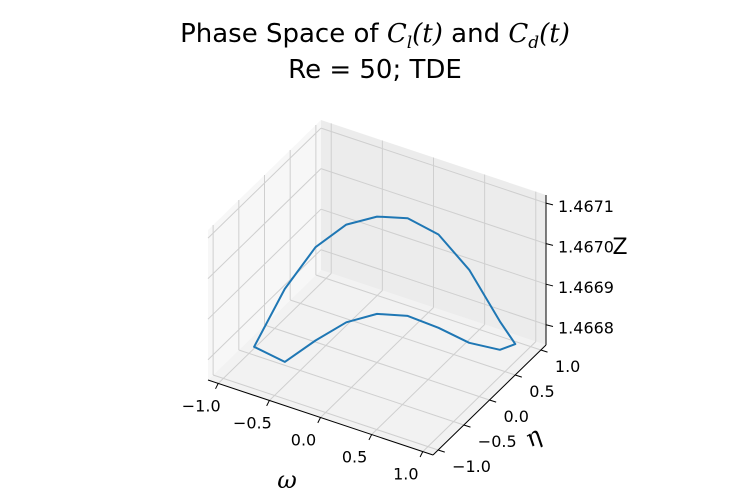 Image resolution: width=750 pixels, height=500 pixels. Describe the element at coordinates (516, 416) in the screenshot. I see `y-tick-label: 0.0` at that location.